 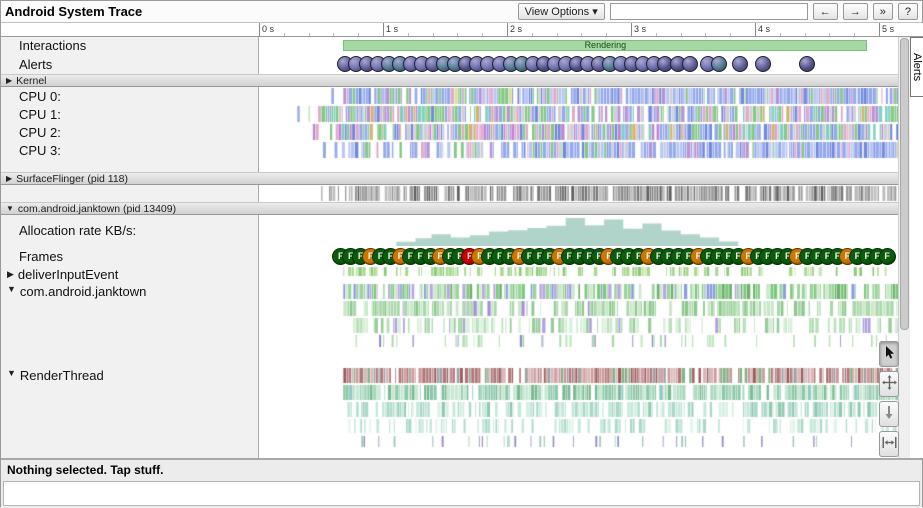 What do you see at coordinates (887, 256) in the screenshot?
I see `frame-marker: F` at bounding box center [887, 256].